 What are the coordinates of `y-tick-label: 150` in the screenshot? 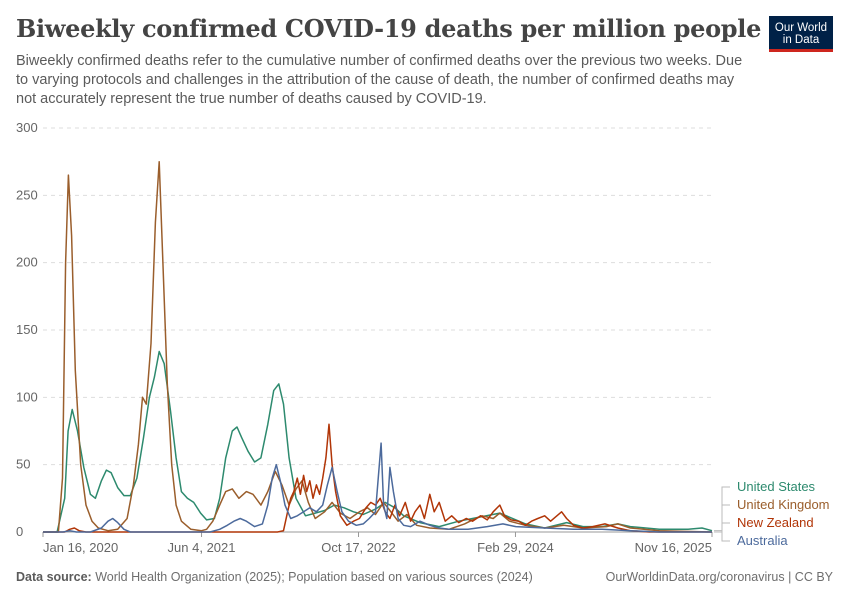 It's located at (27, 329).